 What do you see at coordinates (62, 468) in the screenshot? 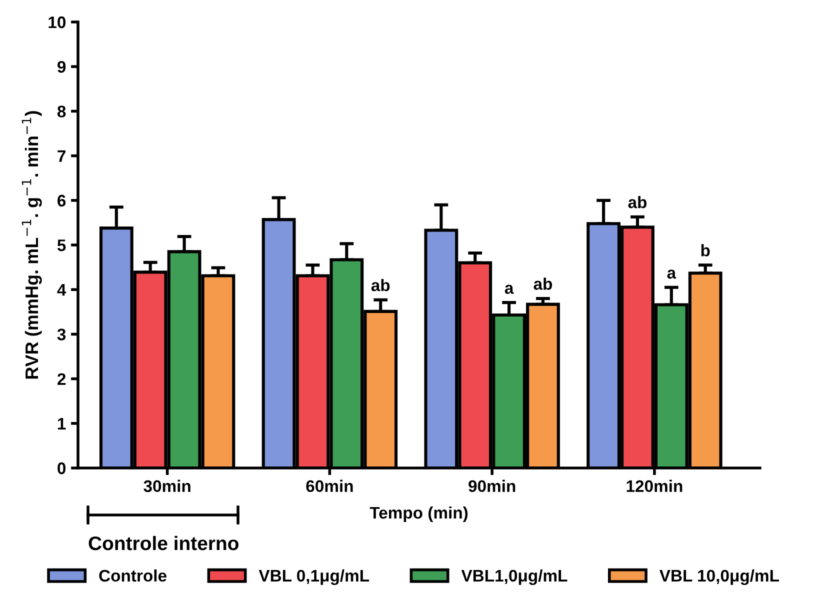
I see `y-tick-label: 0` at bounding box center [62, 468].